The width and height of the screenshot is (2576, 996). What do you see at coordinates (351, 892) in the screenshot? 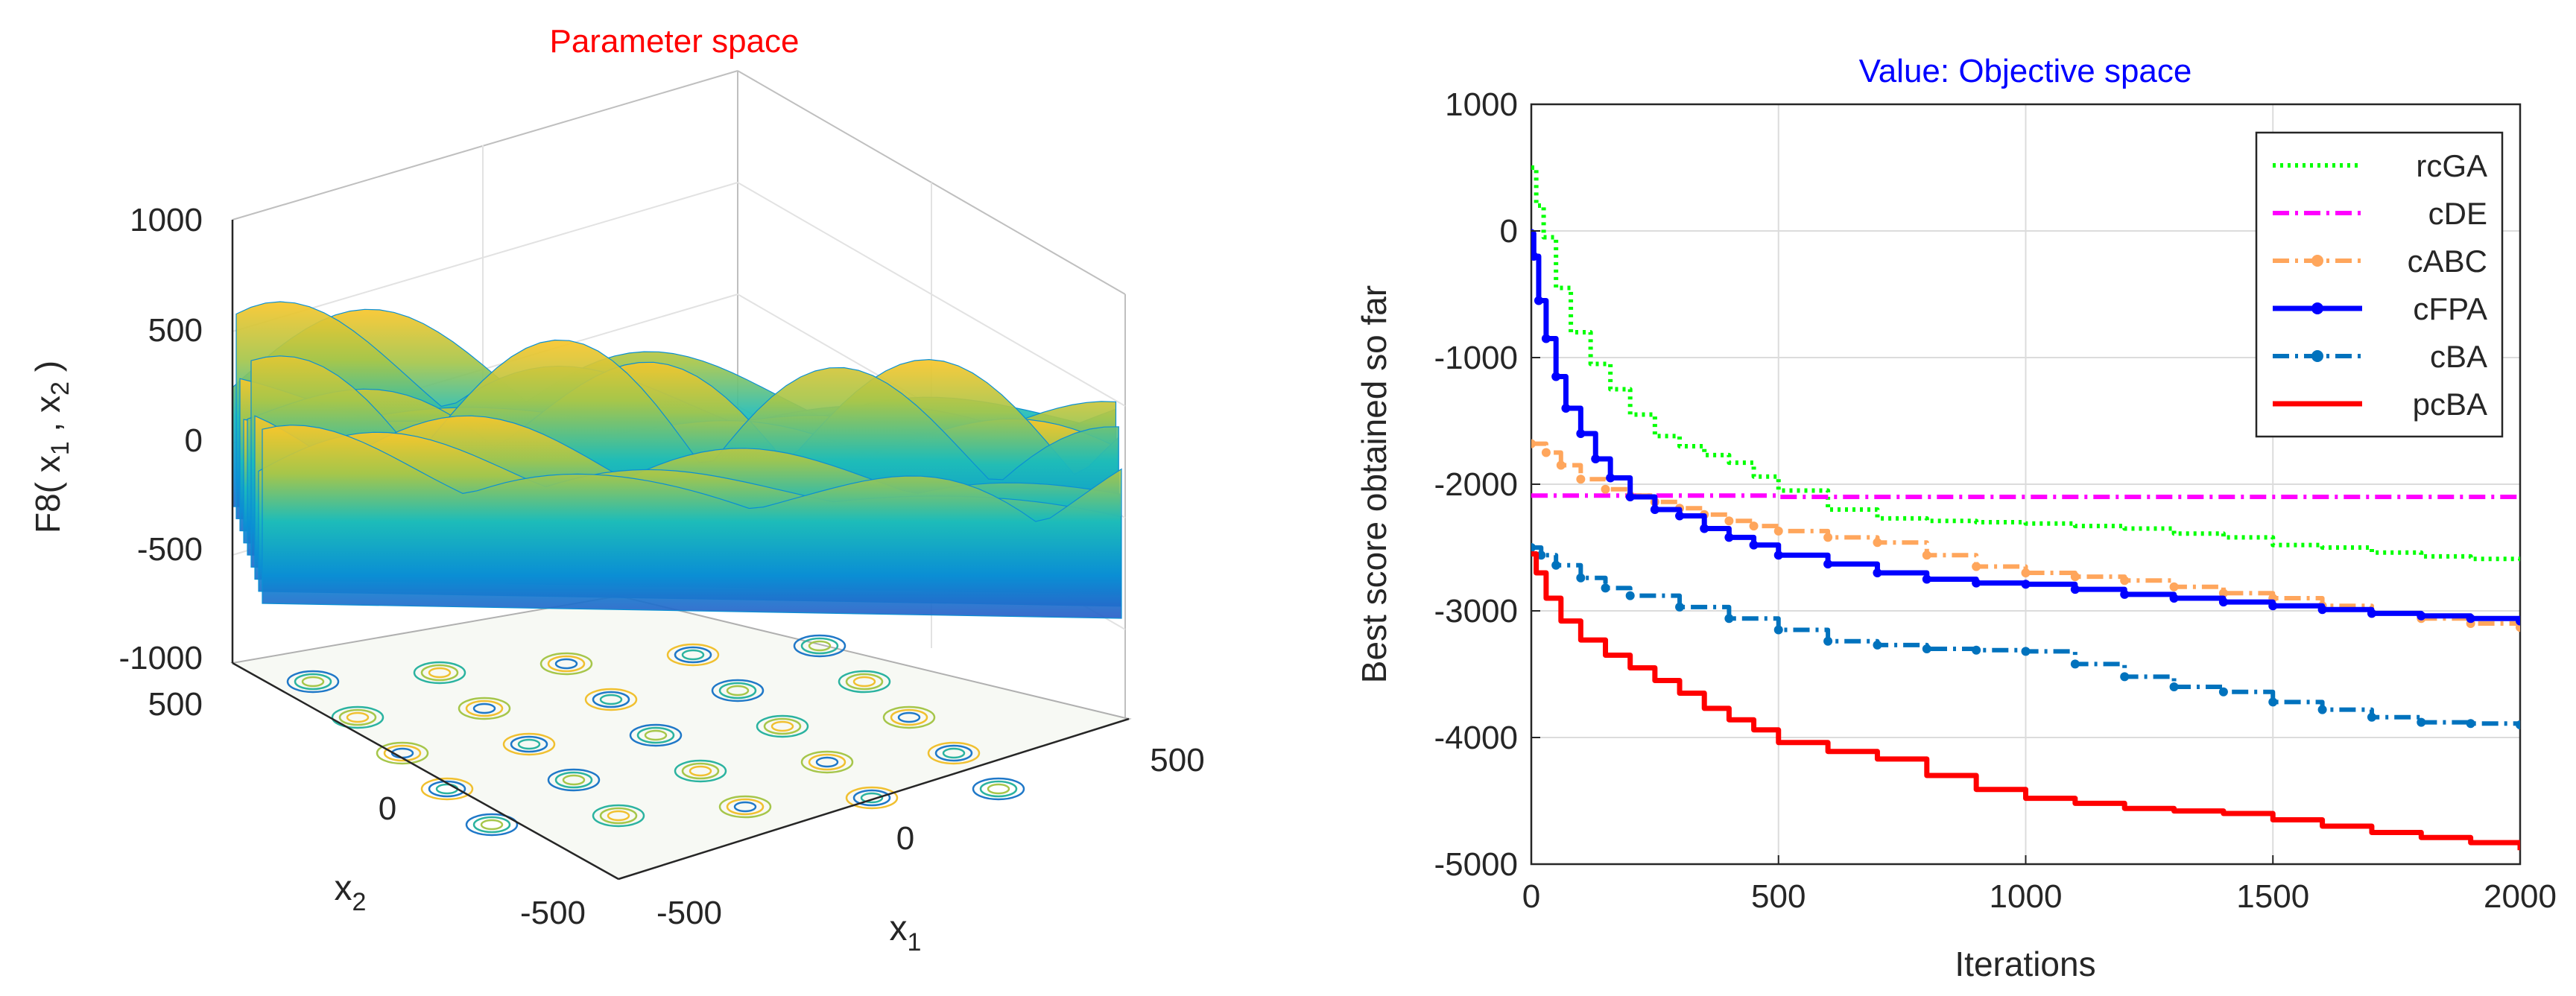
I see `x2-axis-label: x2` at bounding box center [351, 892].